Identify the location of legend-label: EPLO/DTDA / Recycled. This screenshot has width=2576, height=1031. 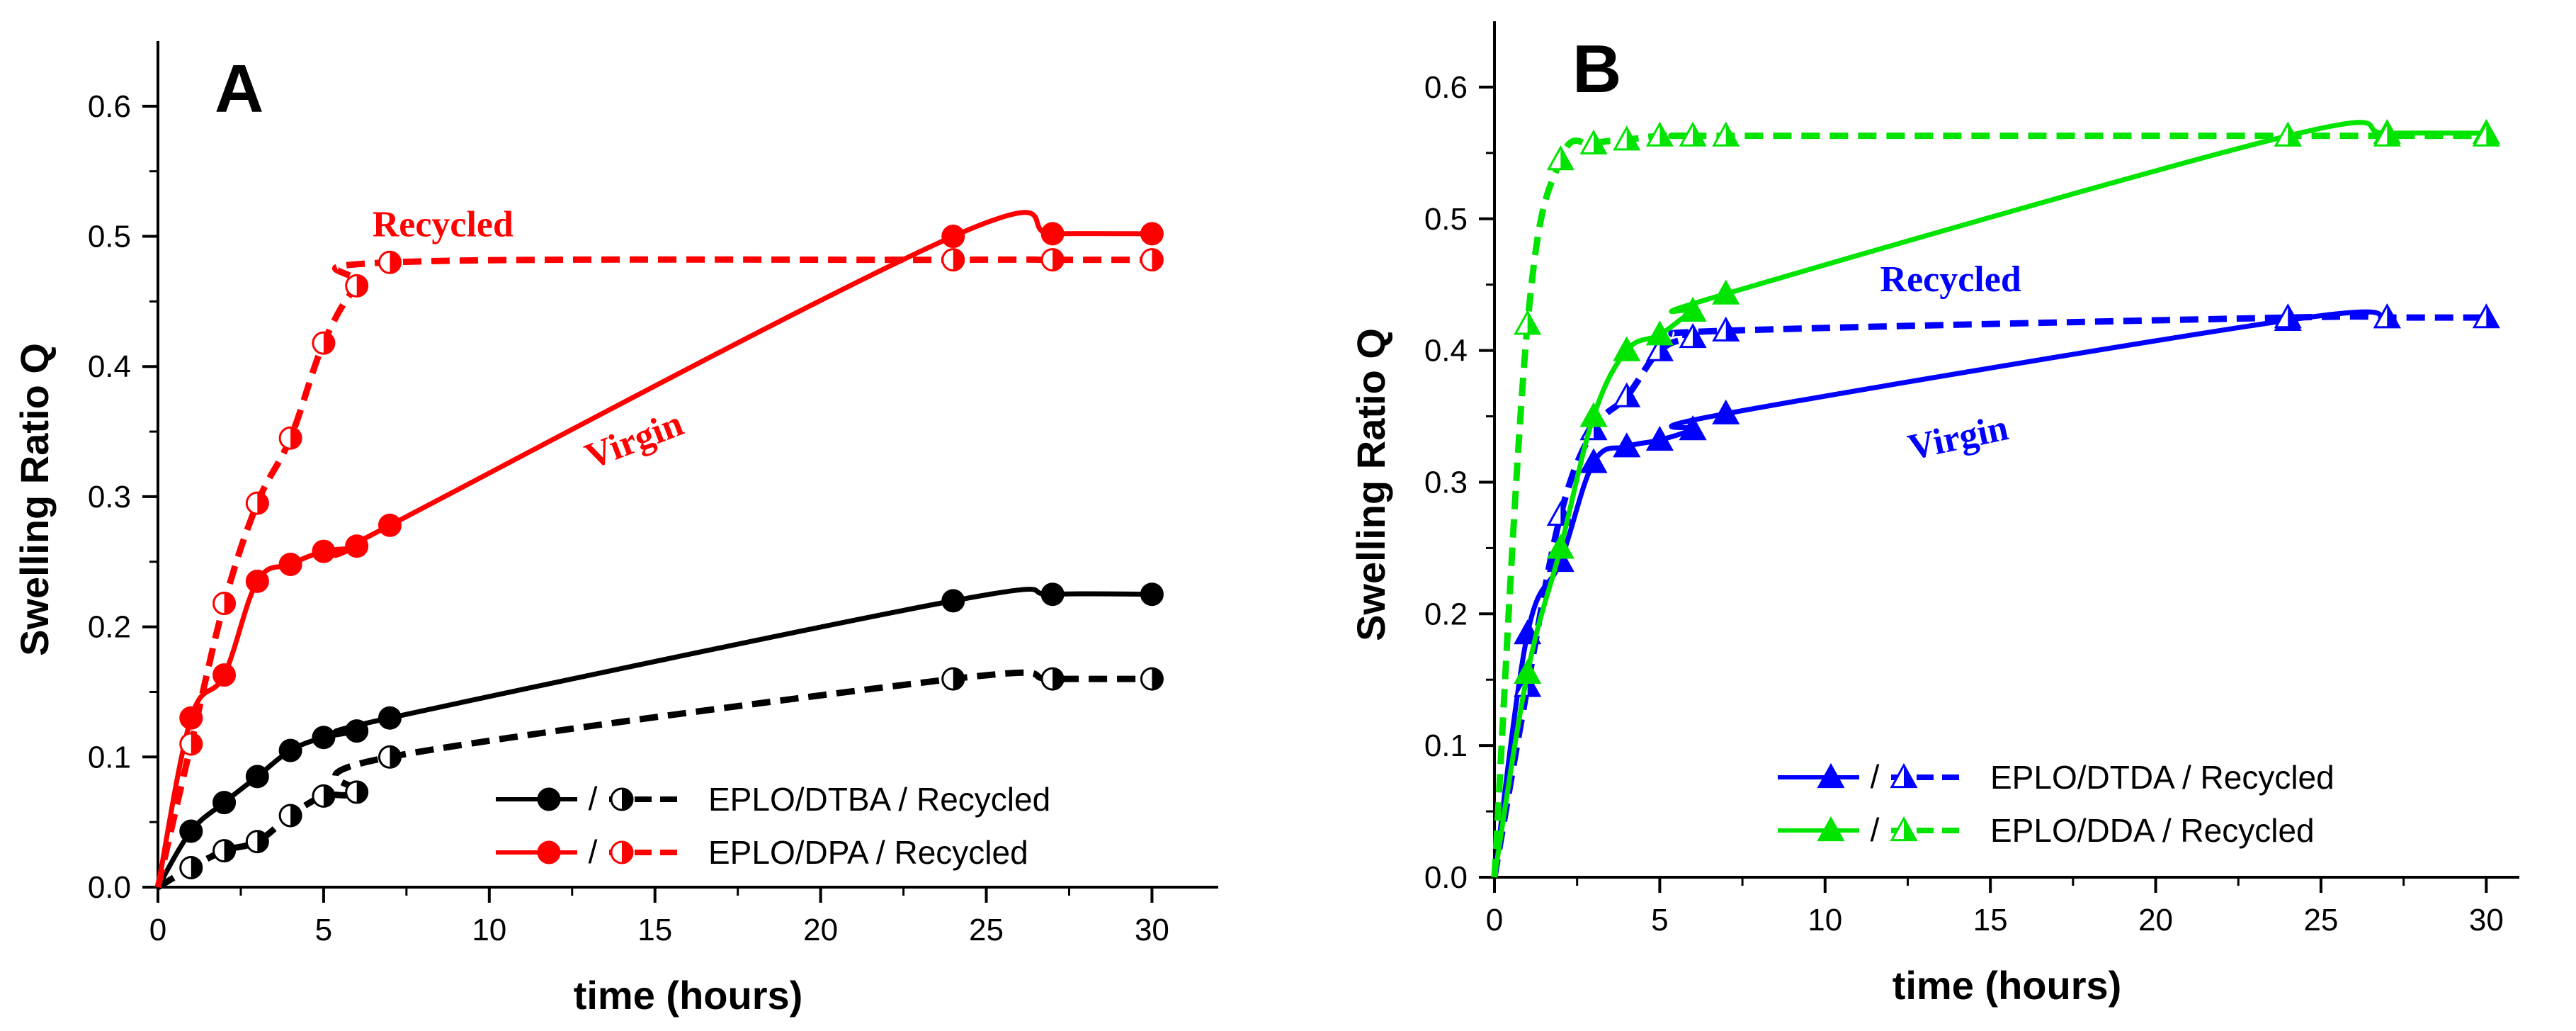
(2162, 777).